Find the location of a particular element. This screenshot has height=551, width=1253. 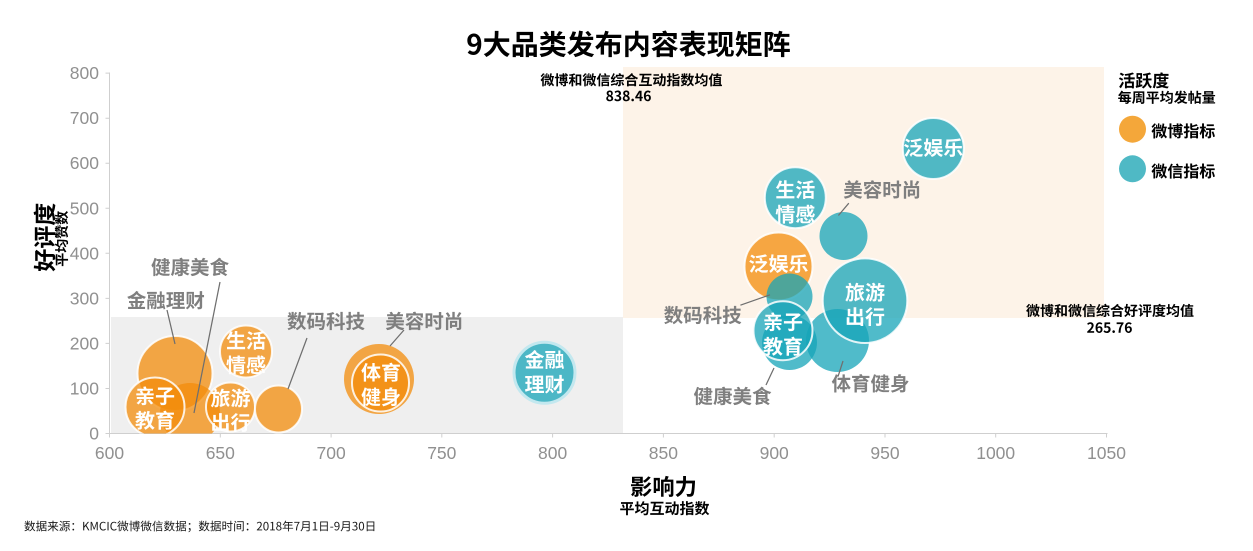

svg-text: 400 is located at coordinates (84, 253).